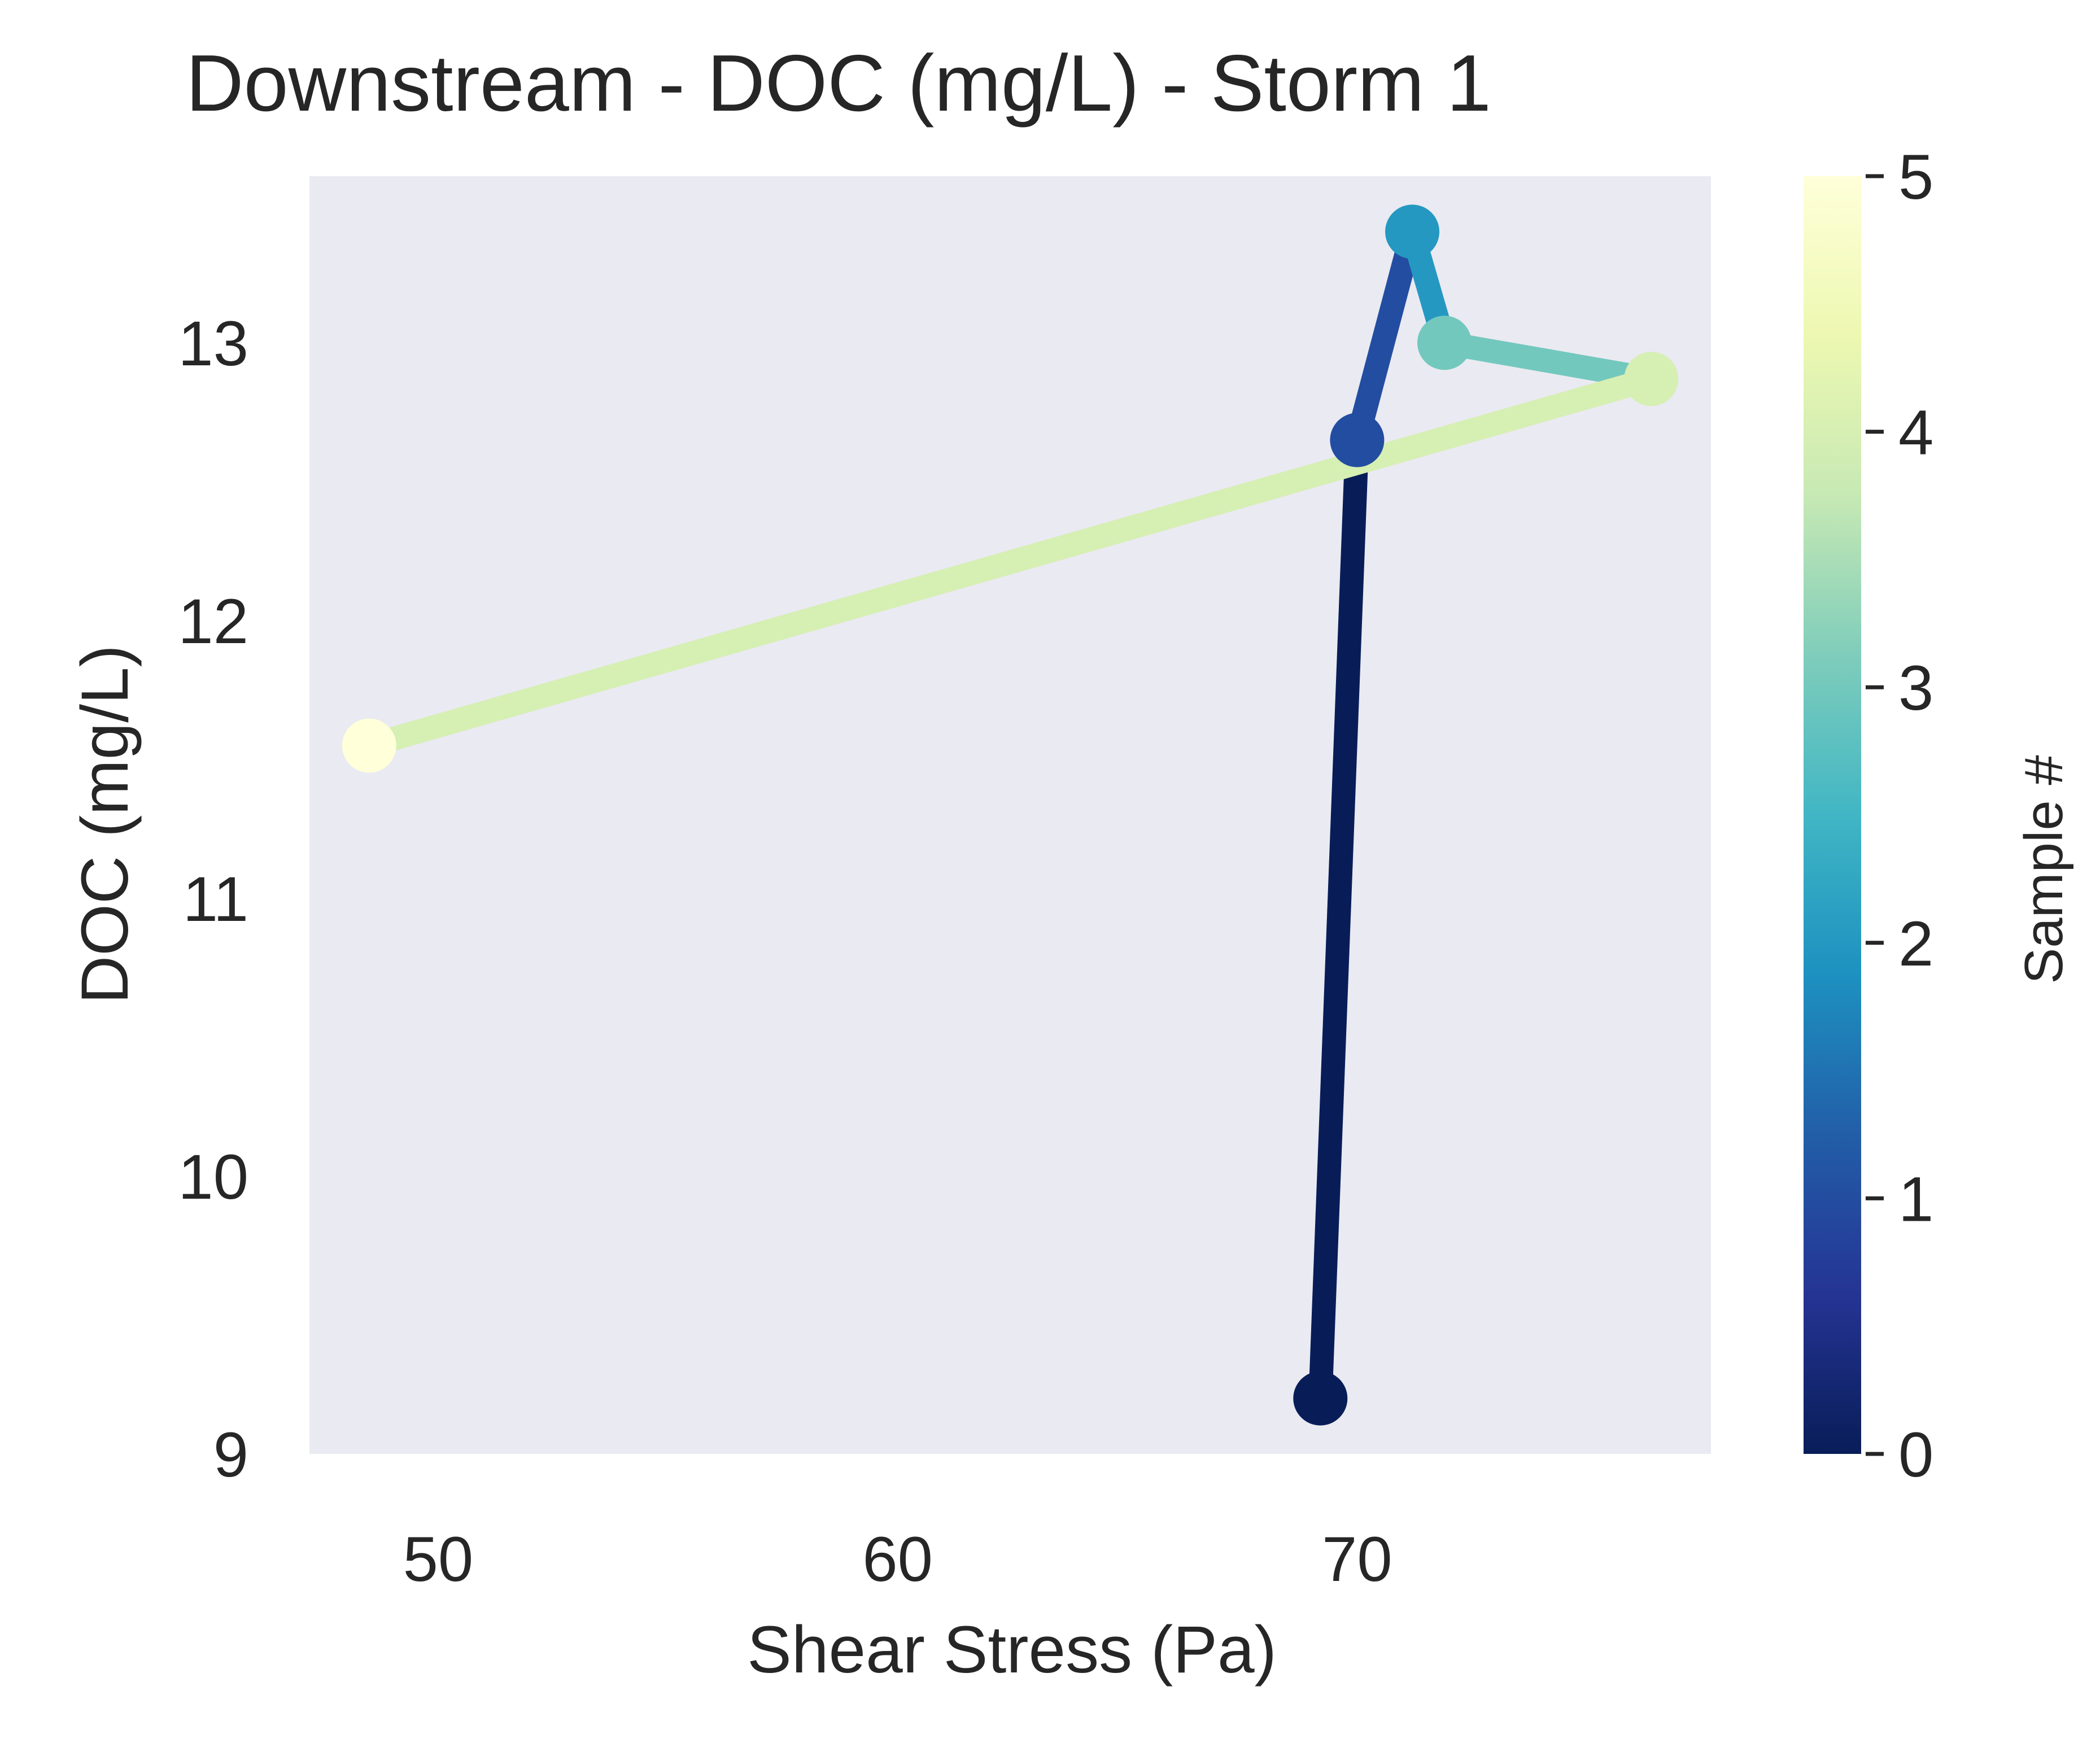 Image resolution: width=2100 pixels, height=1743 pixels. Describe the element at coordinates (213, 621) in the screenshot. I see `y-tick-label: 12` at that location.